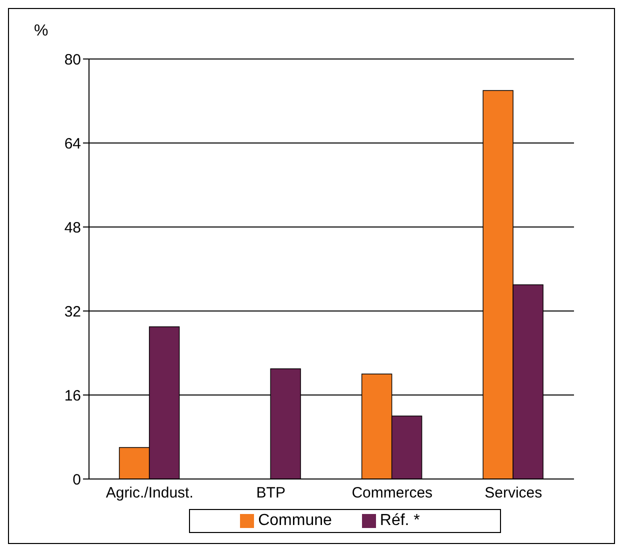 The height and width of the screenshot is (552, 623). Describe the element at coordinates (150, 493) in the screenshot. I see `x-tick-label: Agric./Indust.` at that location.